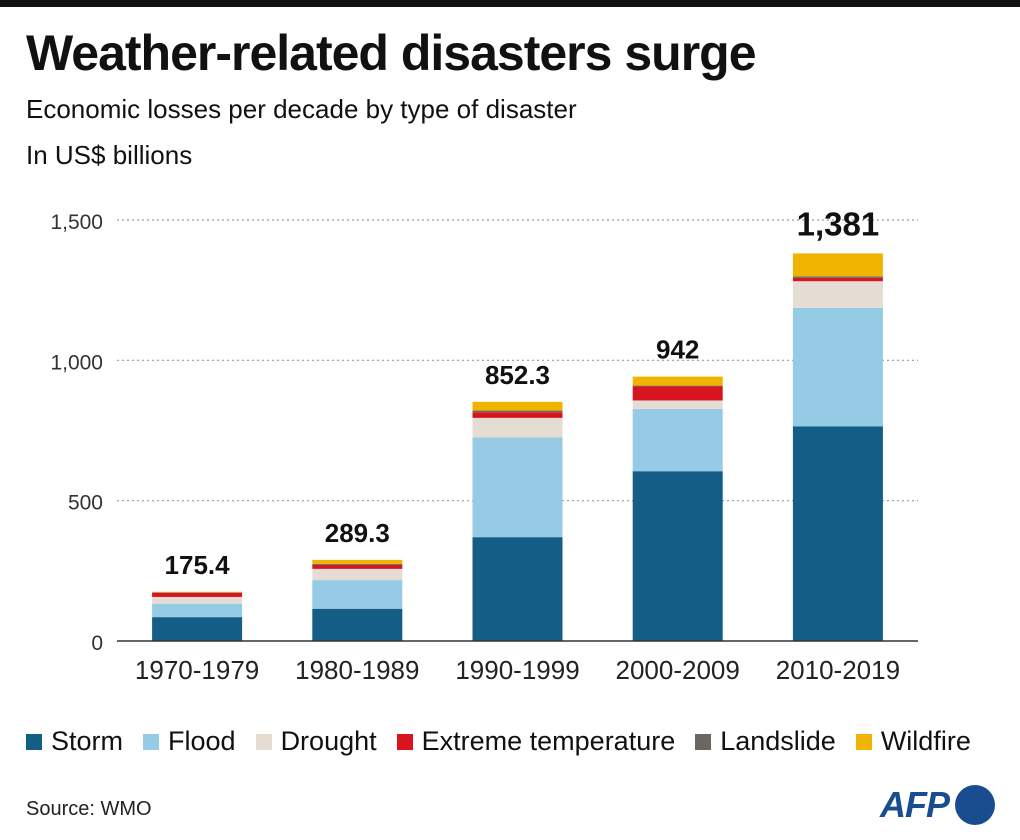 Image resolution: width=1020 pixels, height=840 pixels. I want to click on x-tick-label: 2000-2009, so click(678, 670).